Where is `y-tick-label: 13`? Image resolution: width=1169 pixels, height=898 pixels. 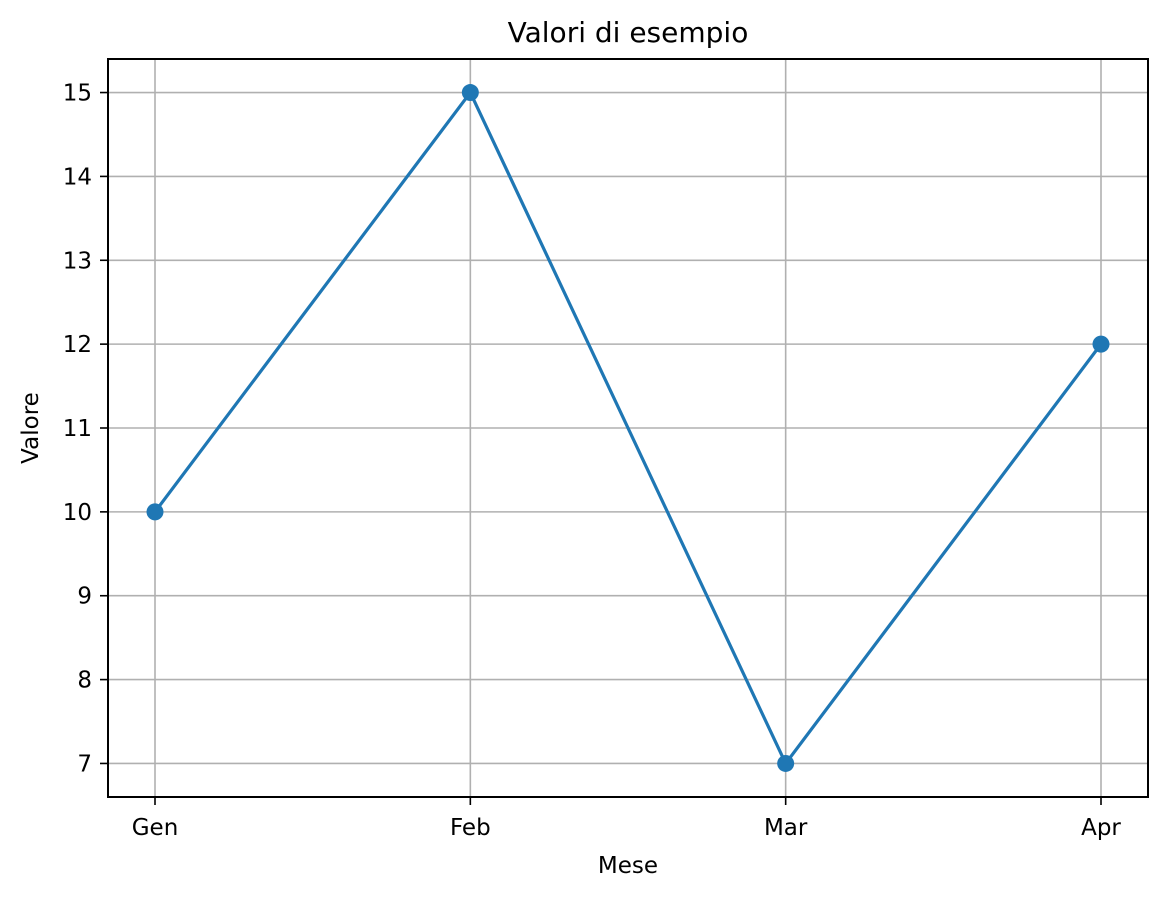
y-tick-label: 13 is located at coordinates (77, 261).